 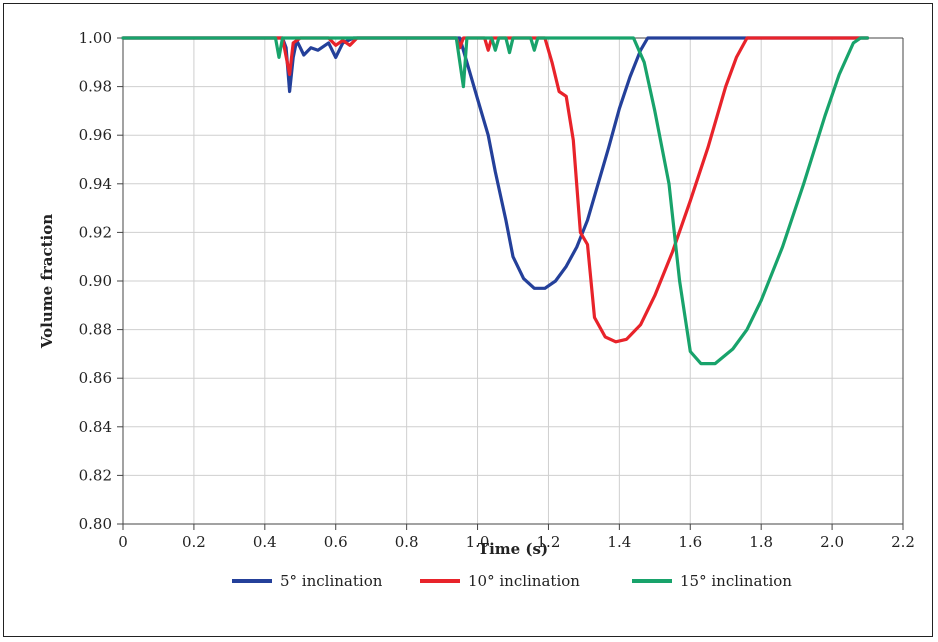 What do you see at coordinates (524, 581) in the screenshot?
I see `legend-label: 10° inclination` at bounding box center [524, 581].